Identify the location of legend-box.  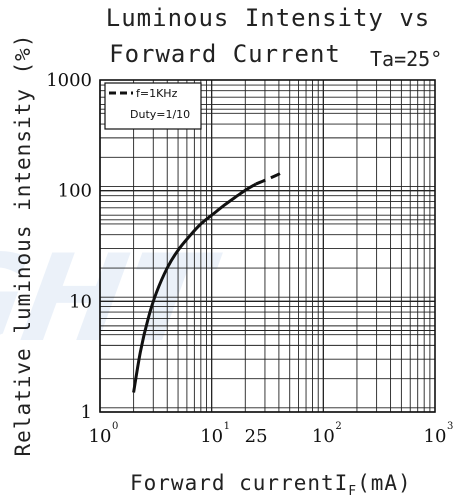
(153, 106).